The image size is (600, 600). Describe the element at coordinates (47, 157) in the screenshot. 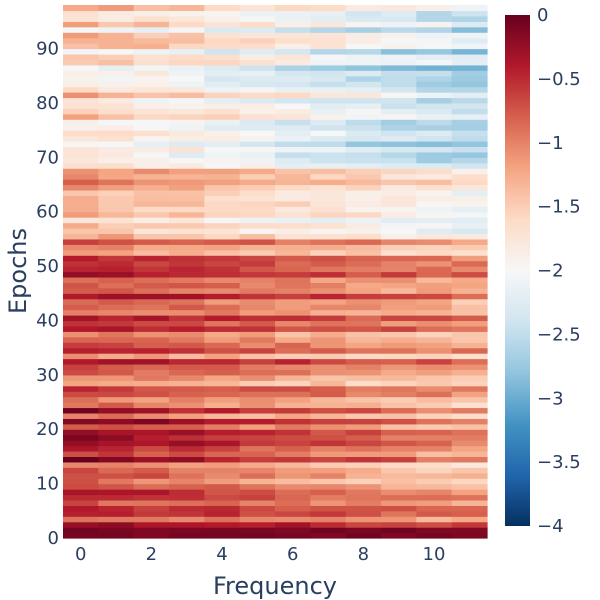

I see `y-tick-label: 70` at that location.